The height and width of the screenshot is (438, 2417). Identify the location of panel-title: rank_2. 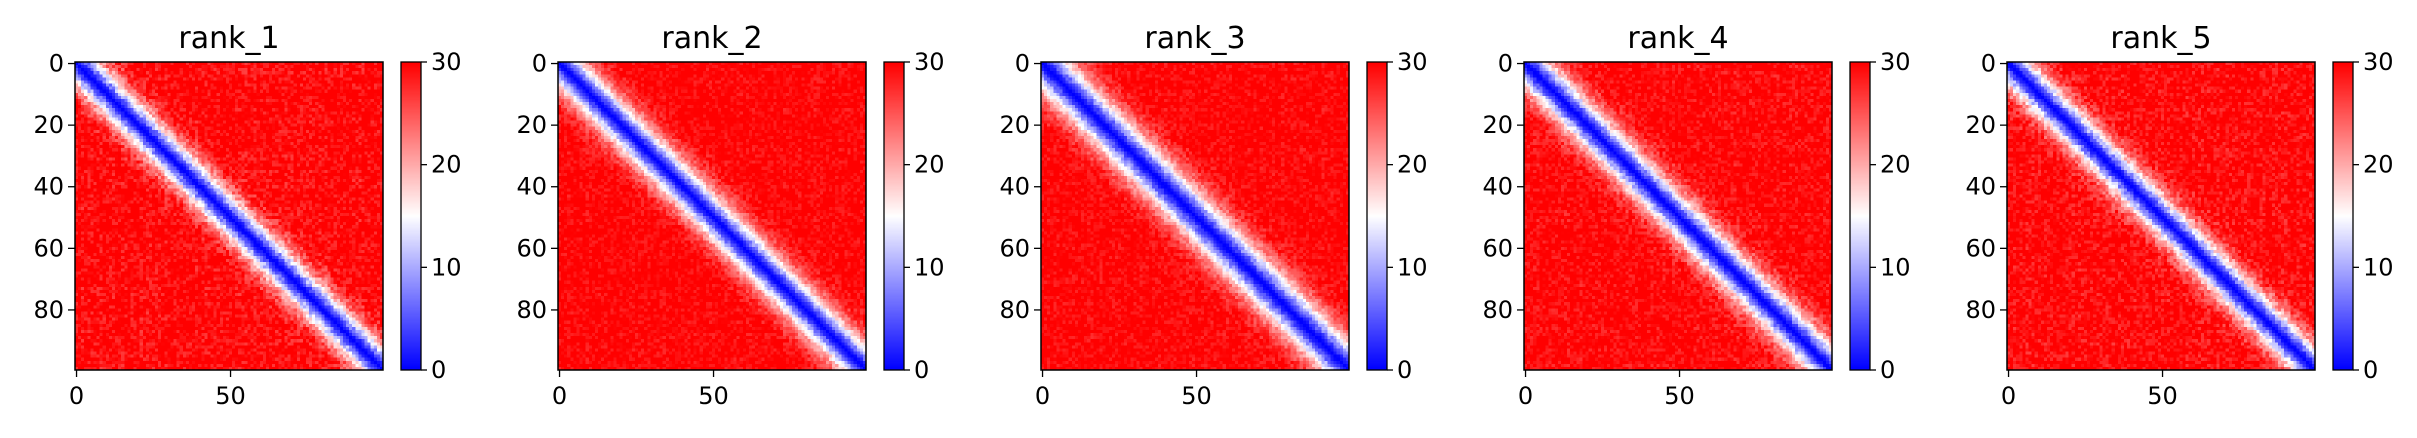
(711, 38).